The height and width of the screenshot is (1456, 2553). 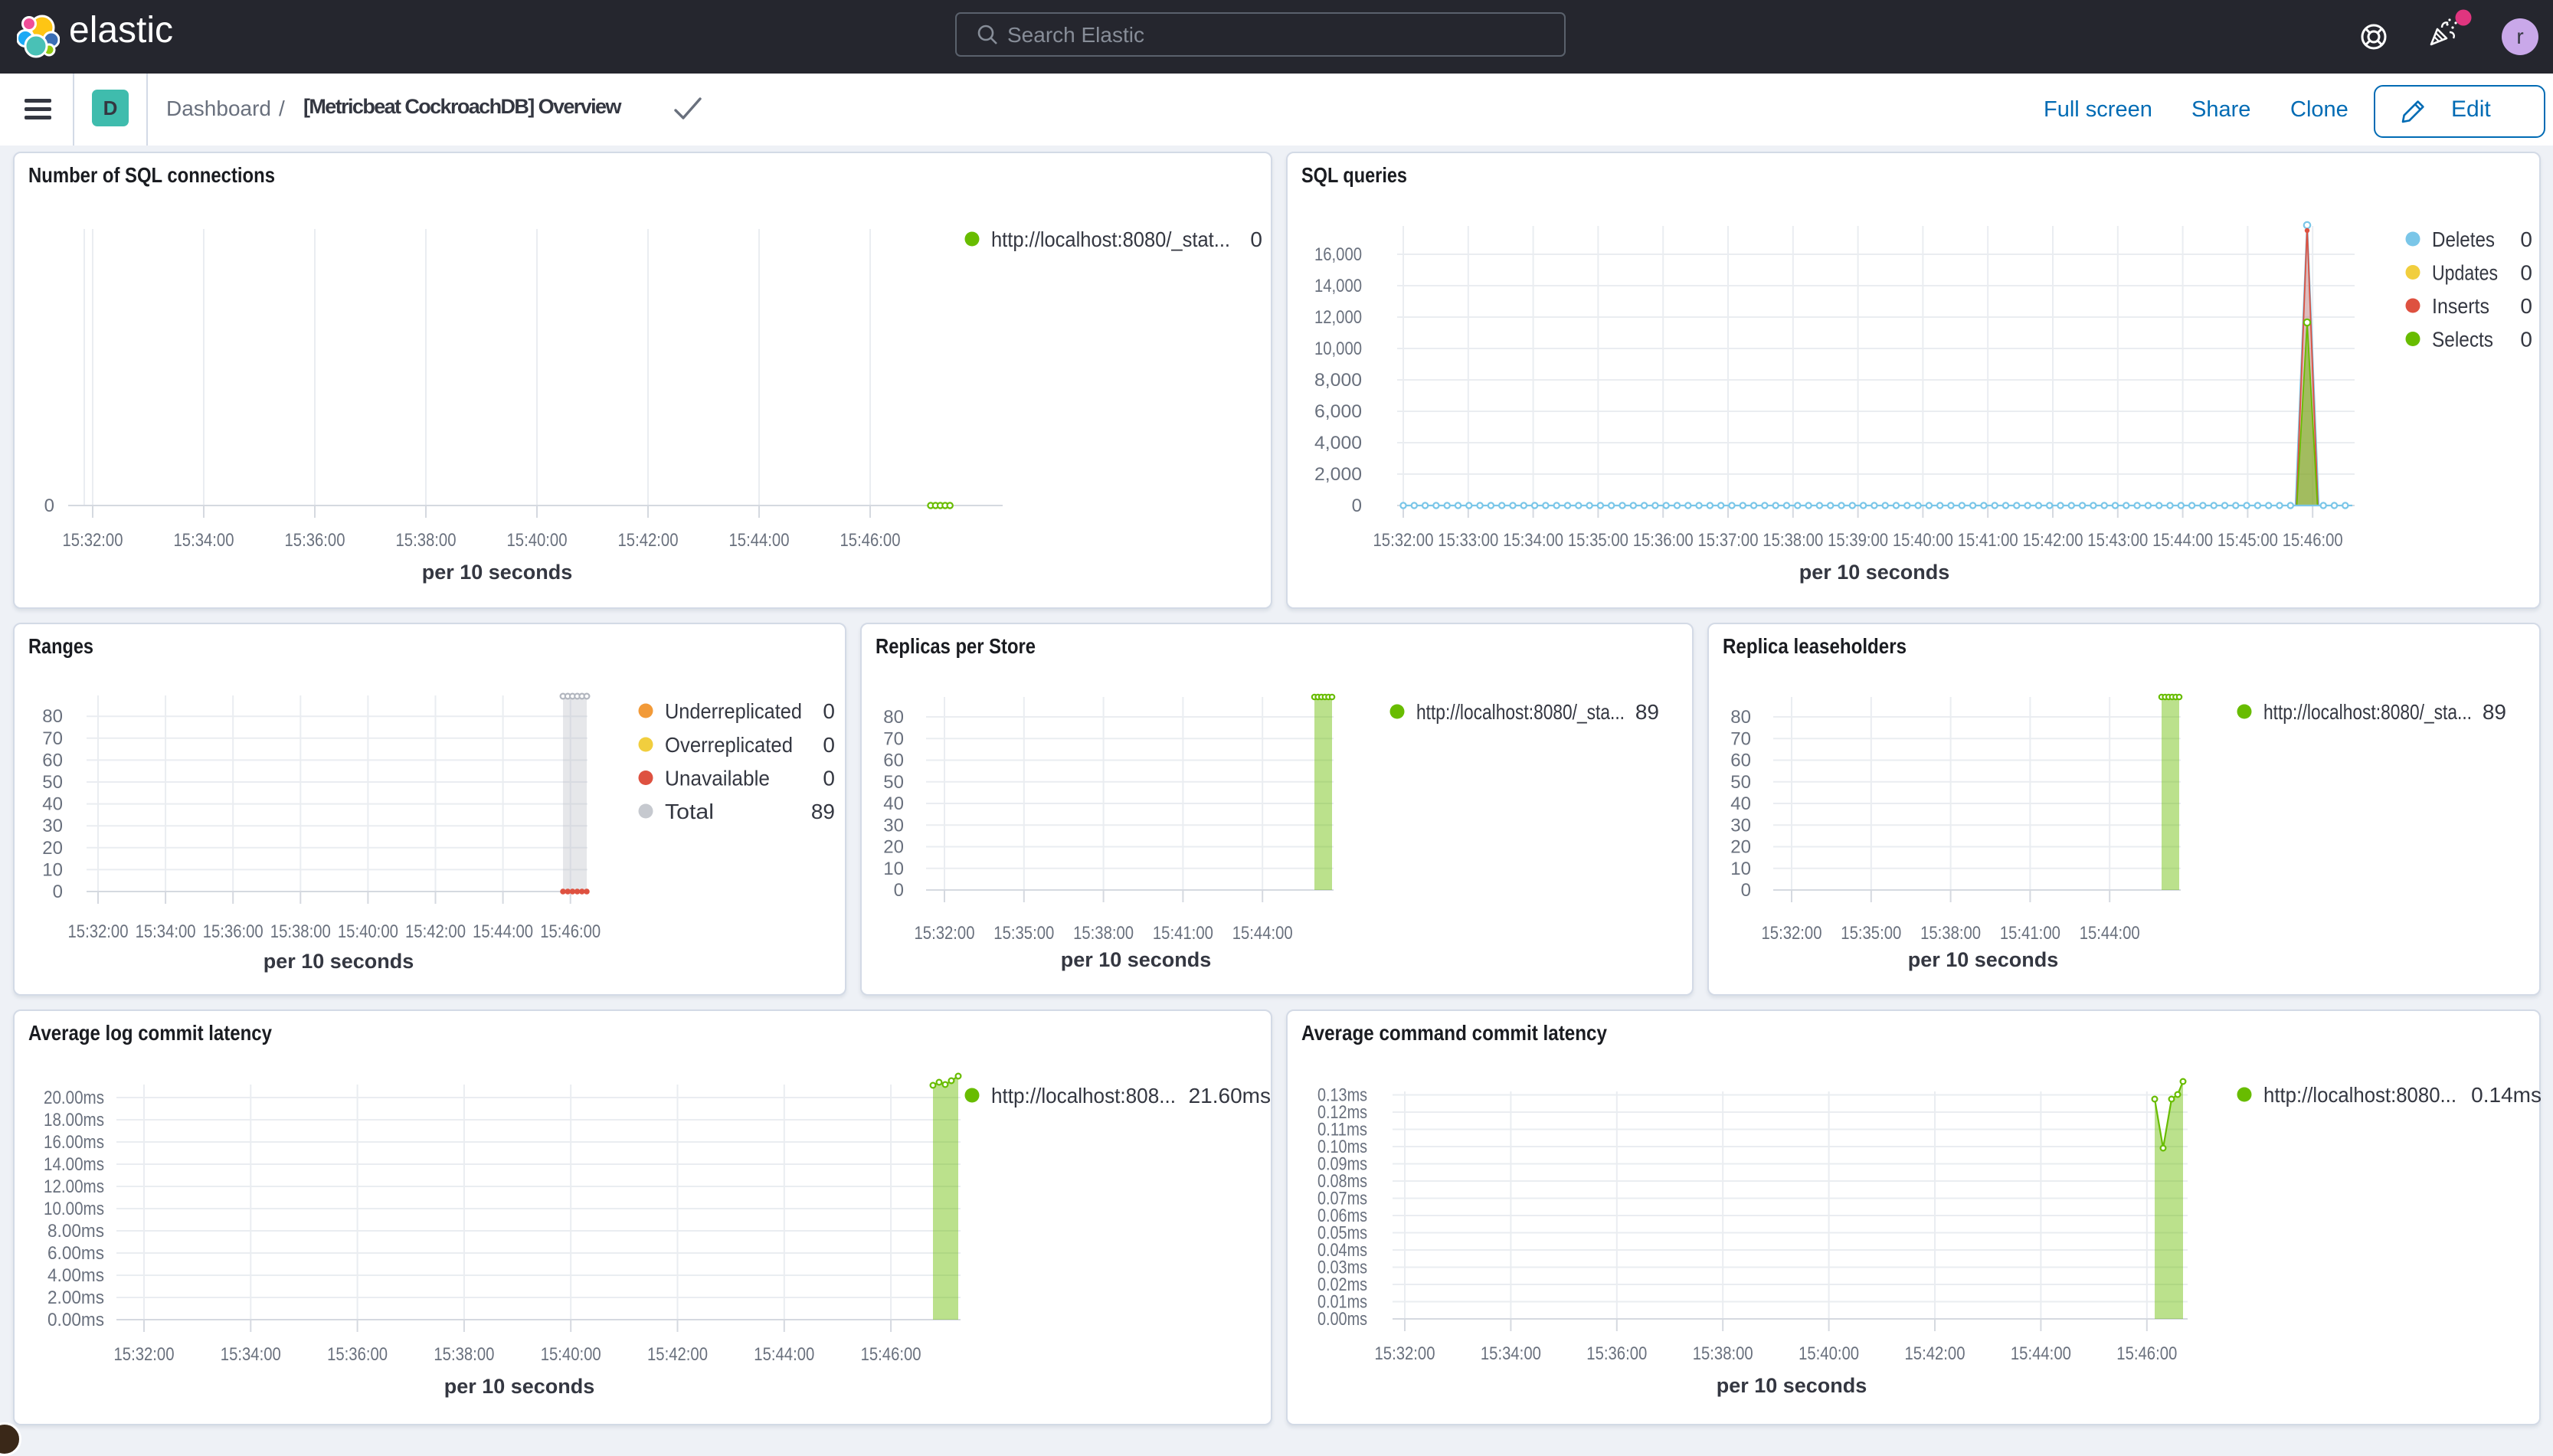 I want to click on svg-text: 60, so click(x=893, y=761).